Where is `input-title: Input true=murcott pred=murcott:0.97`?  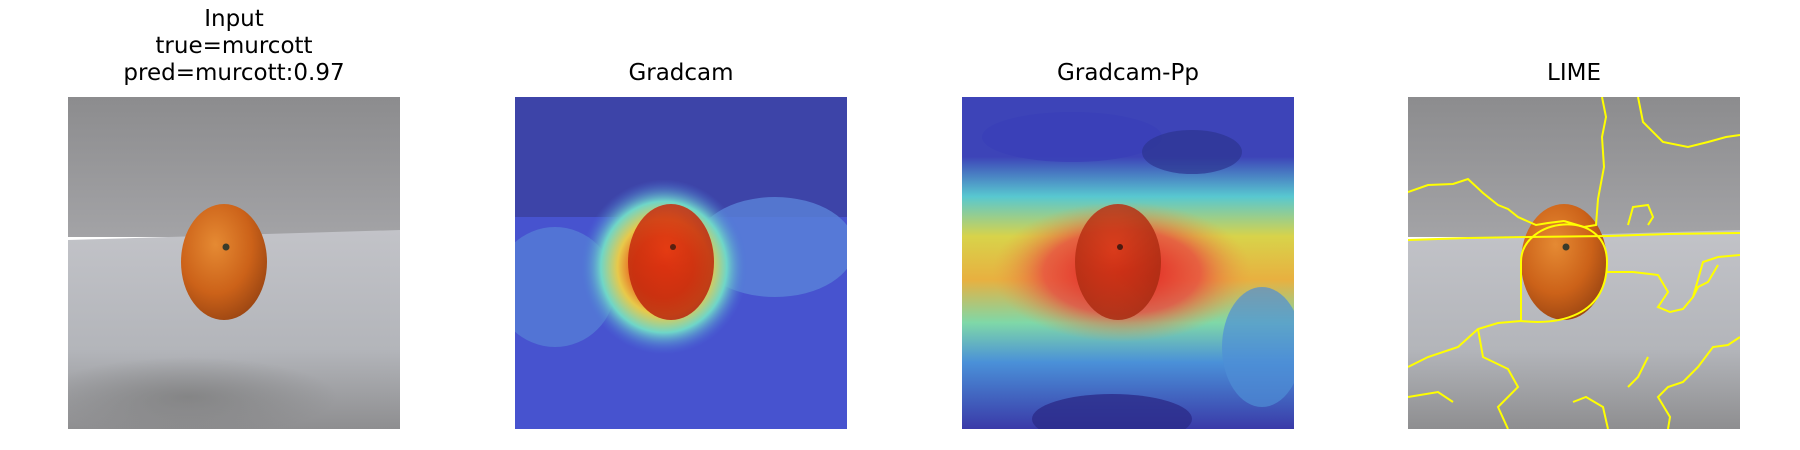
input-title: Input true=murcott pred=murcott:0.97 is located at coordinates (234, 46).